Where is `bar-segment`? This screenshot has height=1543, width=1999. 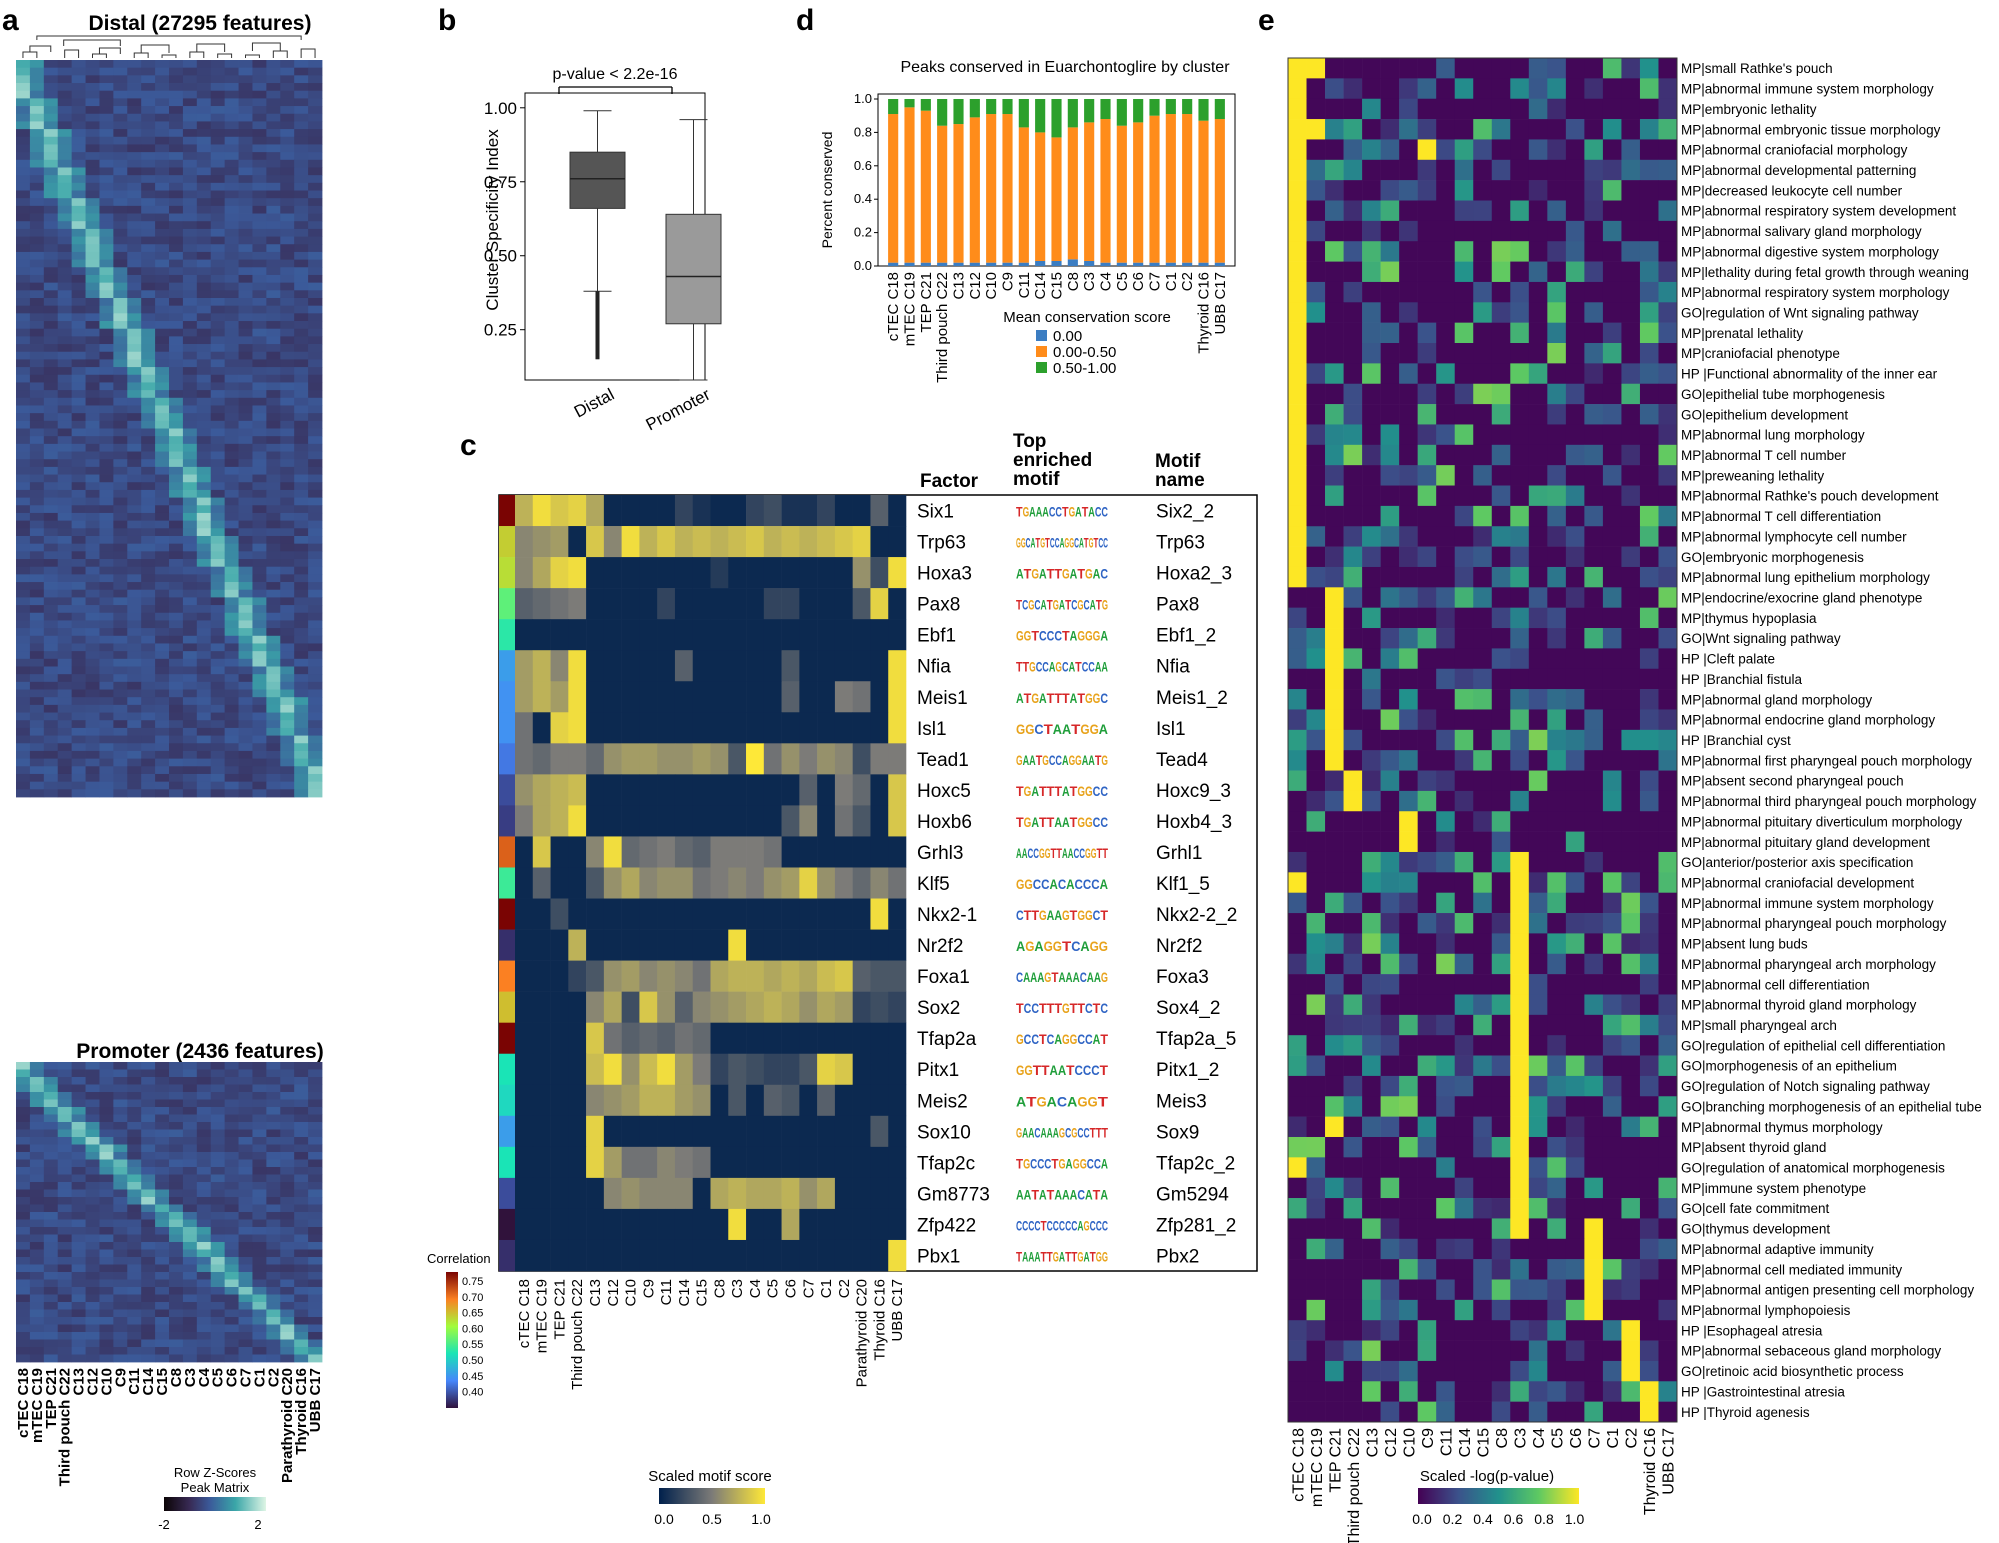
bar-segment is located at coordinates (1121, 194).